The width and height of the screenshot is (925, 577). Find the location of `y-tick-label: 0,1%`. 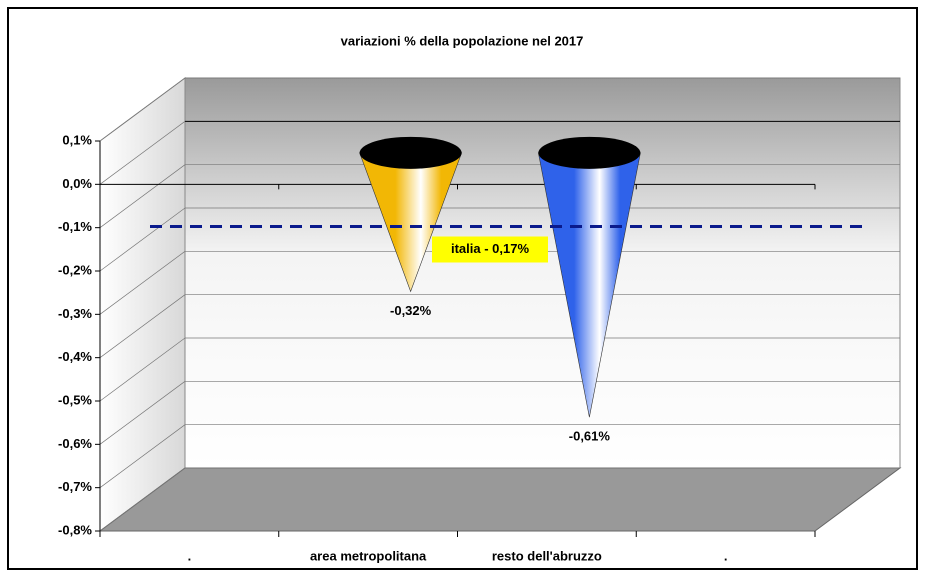

y-tick-label: 0,1% is located at coordinates (77, 139).